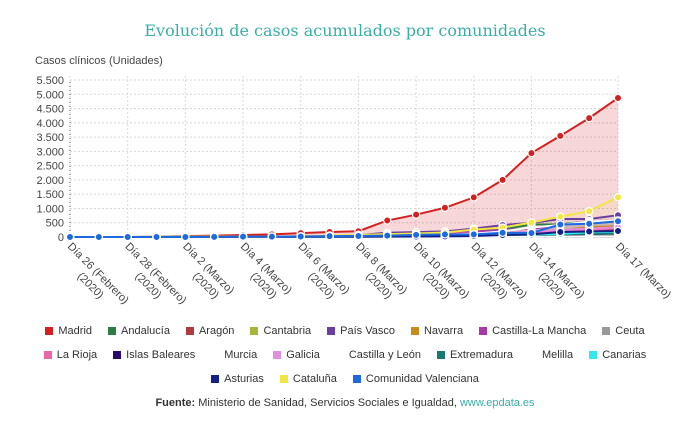  I want to click on x-tick-label: Día 17 (Marzo), so click(643, 271).